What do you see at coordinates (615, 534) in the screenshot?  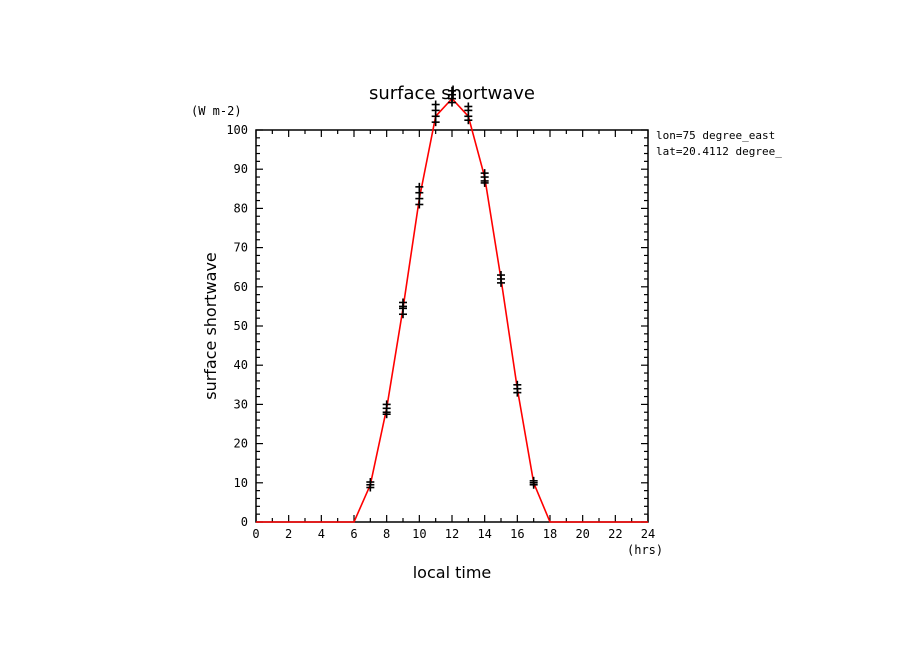 I see `x-tick-label: 22` at bounding box center [615, 534].